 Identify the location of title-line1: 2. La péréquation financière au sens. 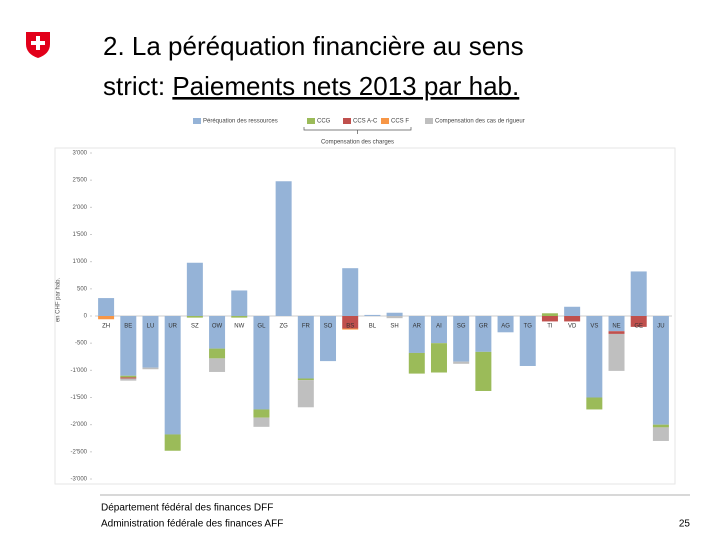
(313, 46).